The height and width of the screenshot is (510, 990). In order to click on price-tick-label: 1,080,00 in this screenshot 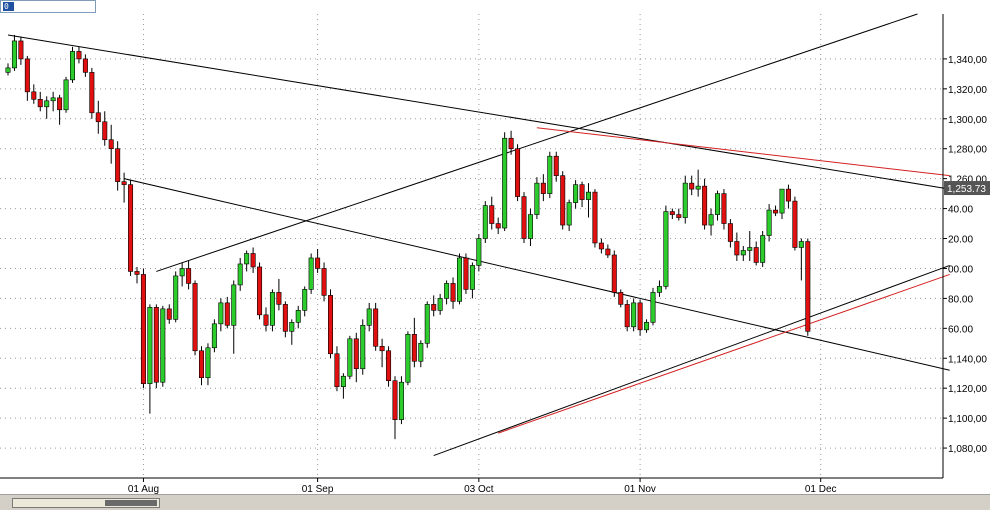, I will do `click(967, 449)`.